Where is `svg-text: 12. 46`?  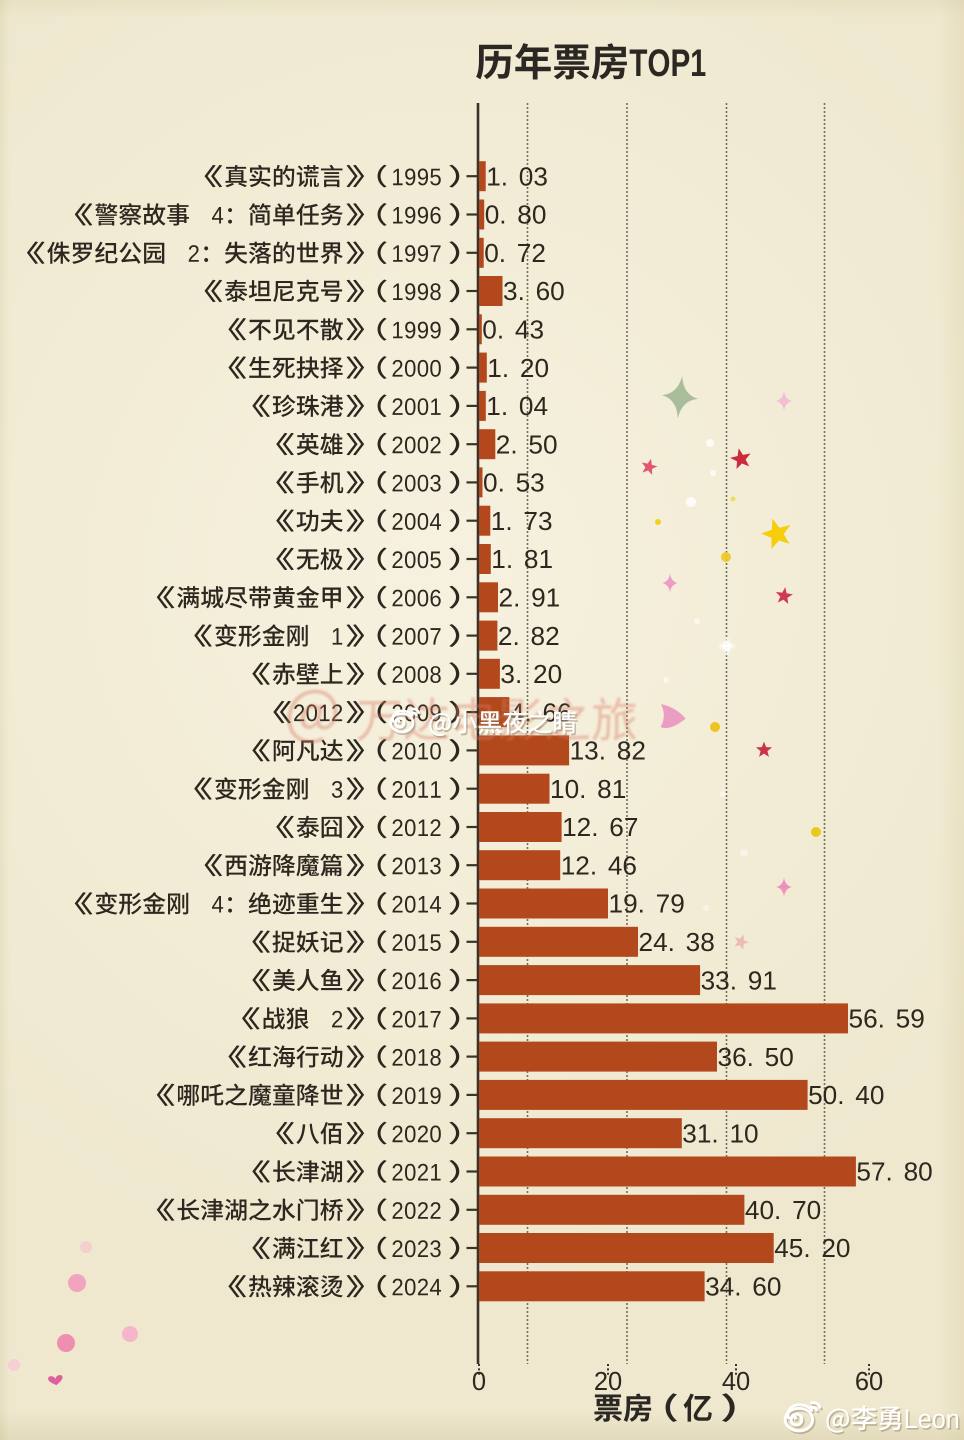 svg-text: 12. 46 is located at coordinates (599, 865).